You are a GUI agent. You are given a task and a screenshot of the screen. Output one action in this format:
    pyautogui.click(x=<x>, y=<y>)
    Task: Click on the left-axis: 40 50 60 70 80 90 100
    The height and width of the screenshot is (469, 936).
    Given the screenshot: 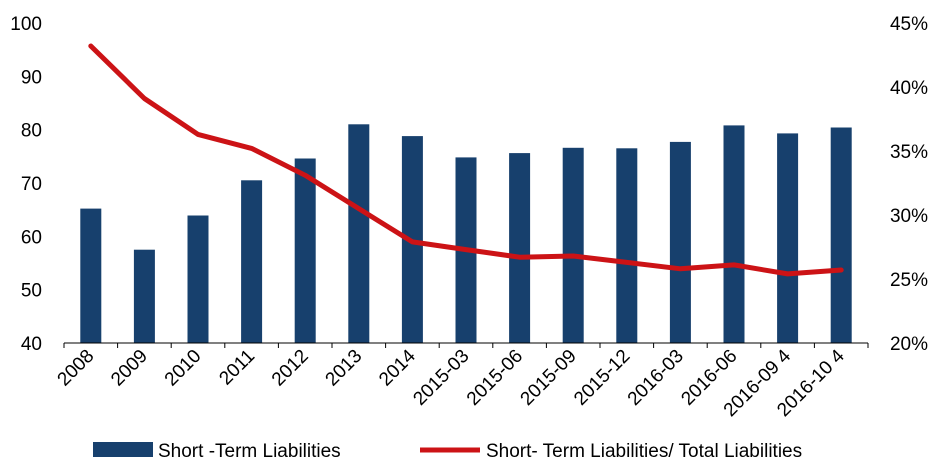 What is the action you would take?
    pyautogui.click(x=26, y=184)
    